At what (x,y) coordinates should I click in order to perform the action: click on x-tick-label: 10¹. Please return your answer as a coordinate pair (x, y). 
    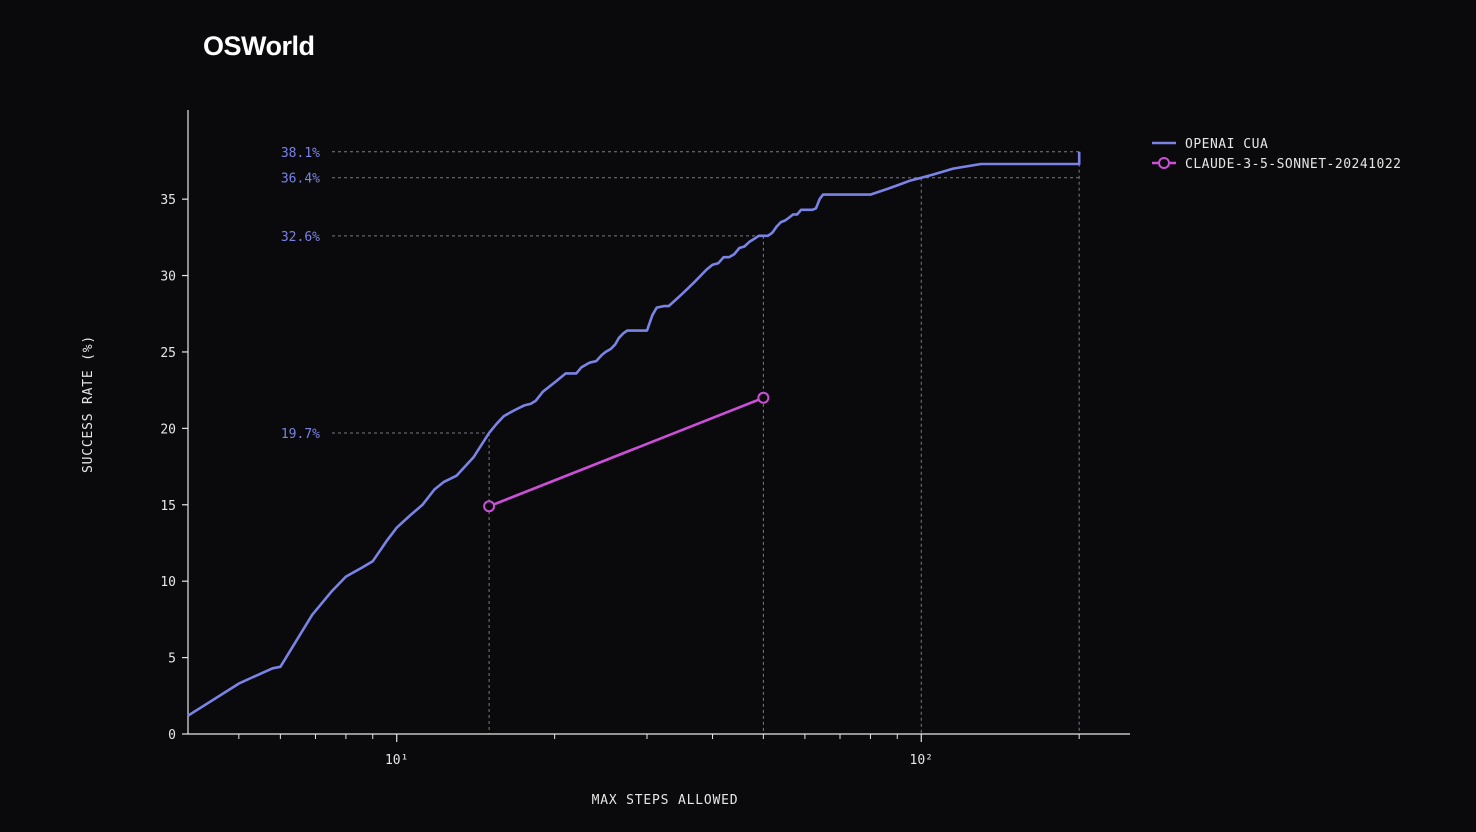
    Looking at the image, I should click on (396, 760).